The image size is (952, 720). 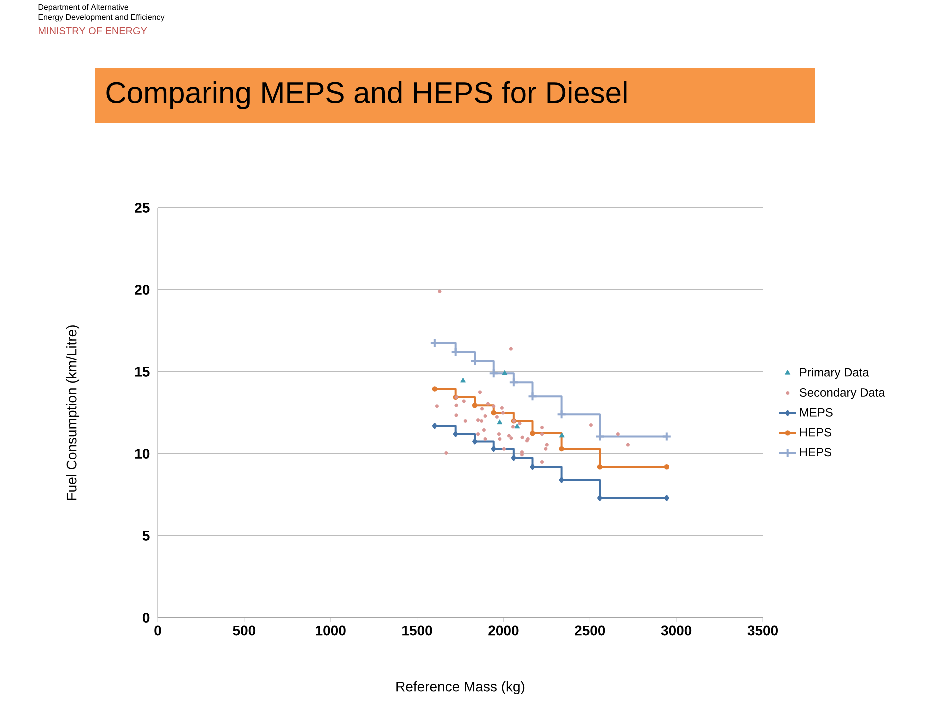 I want to click on x-tick-label: 500, so click(x=244, y=631).